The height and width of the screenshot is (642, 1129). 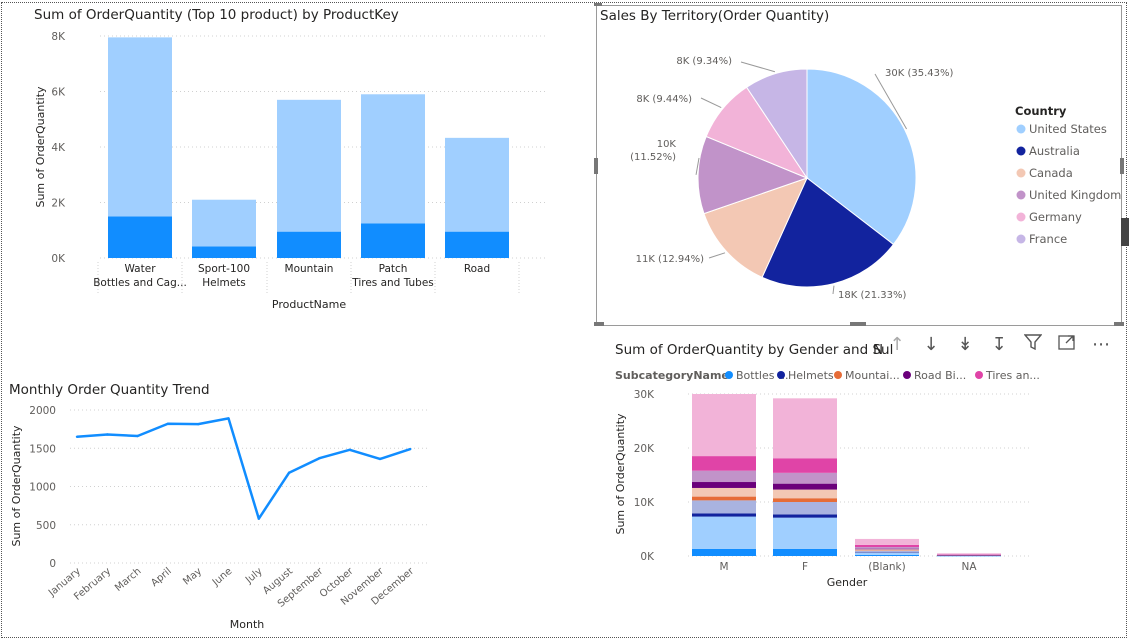 What do you see at coordinates (109, 390) in the screenshot?
I see `chart-title: Monthly Order Quantity Trend` at bounding box center [109, 390].